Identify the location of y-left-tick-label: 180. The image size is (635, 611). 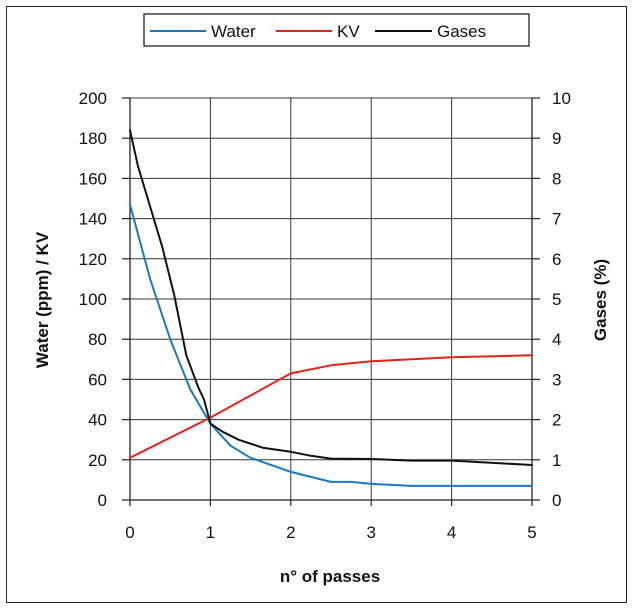
(93, 138).